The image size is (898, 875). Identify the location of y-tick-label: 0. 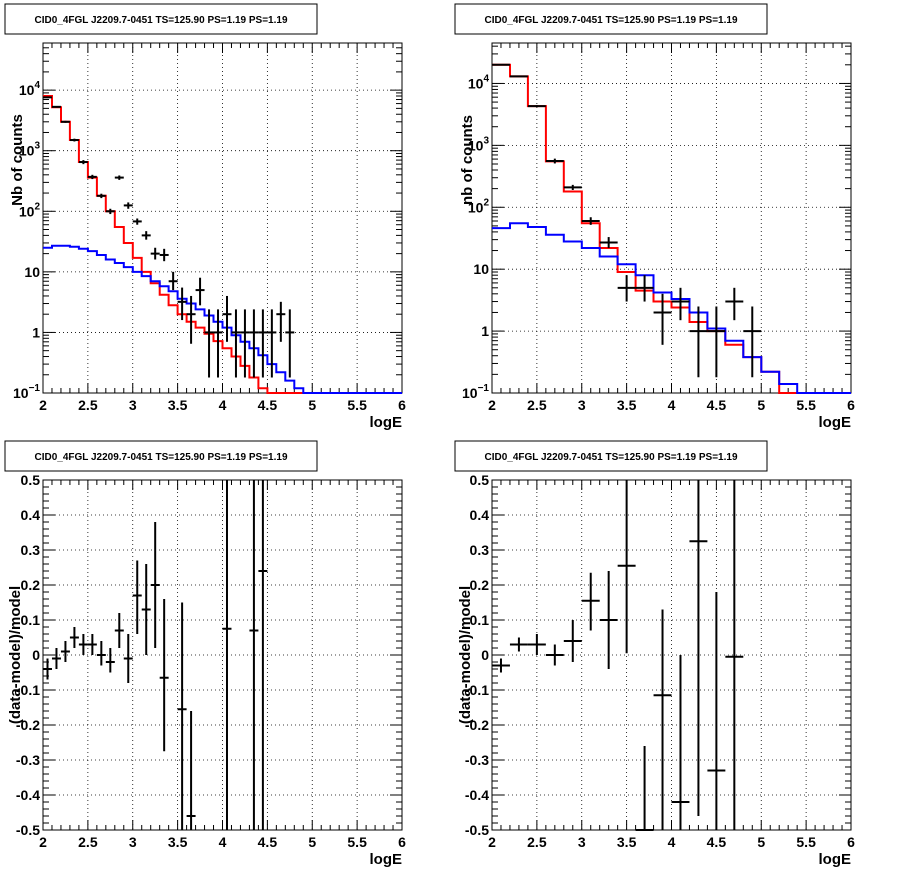
(485, 655).